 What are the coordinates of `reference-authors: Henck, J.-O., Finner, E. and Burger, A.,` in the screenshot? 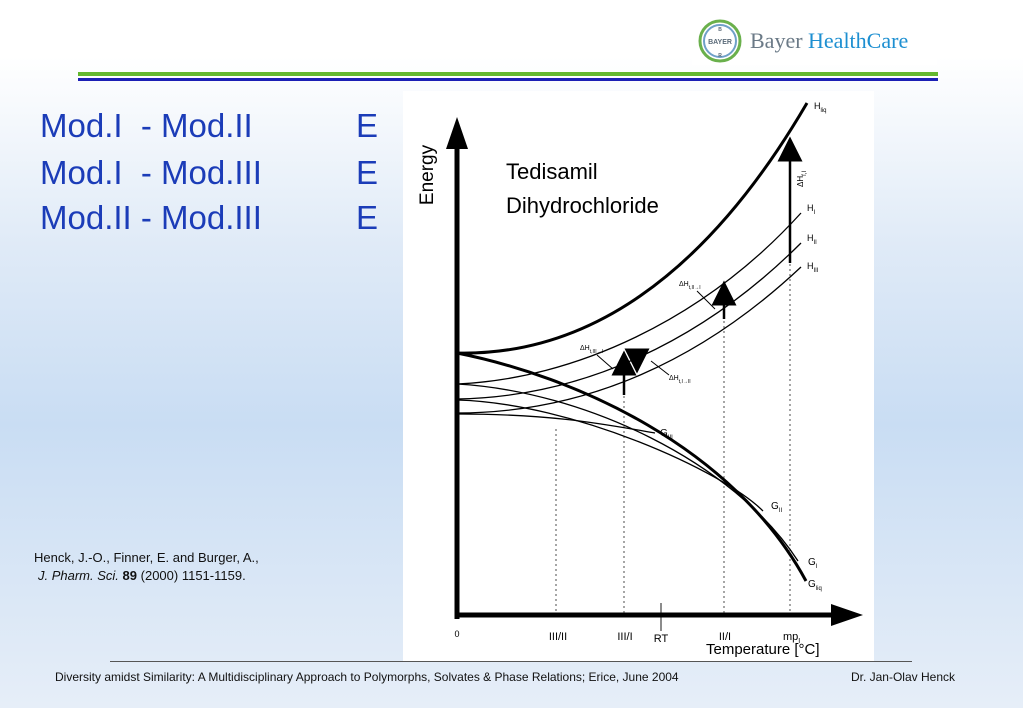 It's located at (146, 557).